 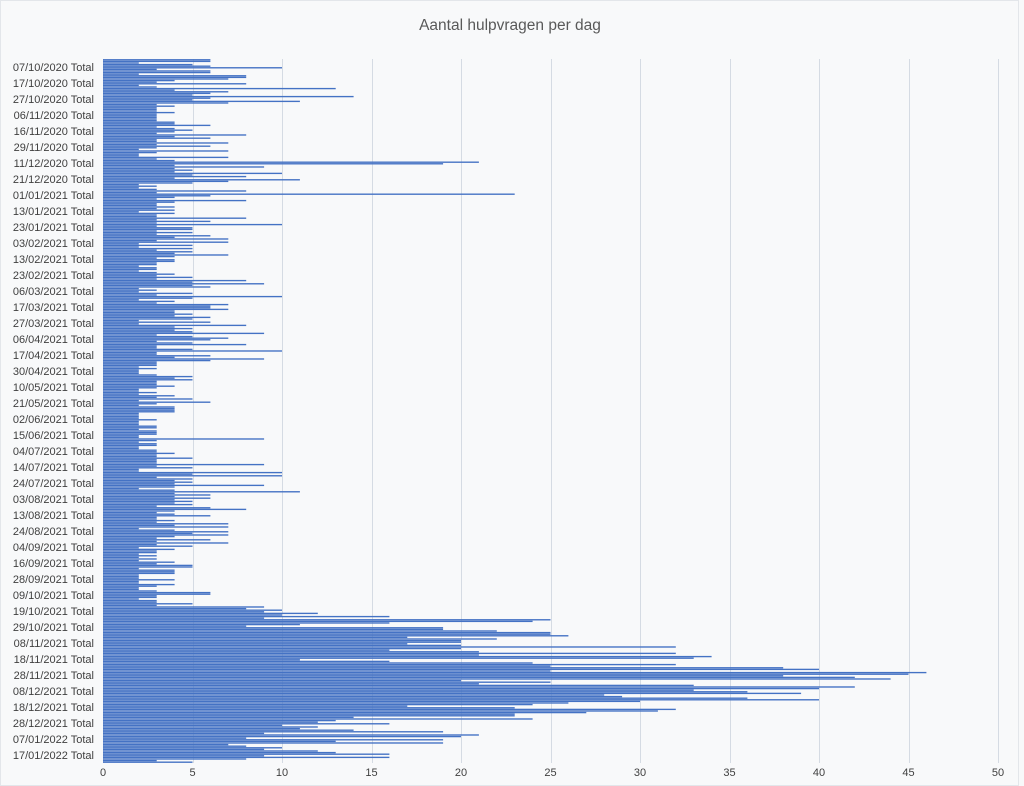 I want to click on y-tick-label: 14/07/2021 Total, so click(x=53, y=468).